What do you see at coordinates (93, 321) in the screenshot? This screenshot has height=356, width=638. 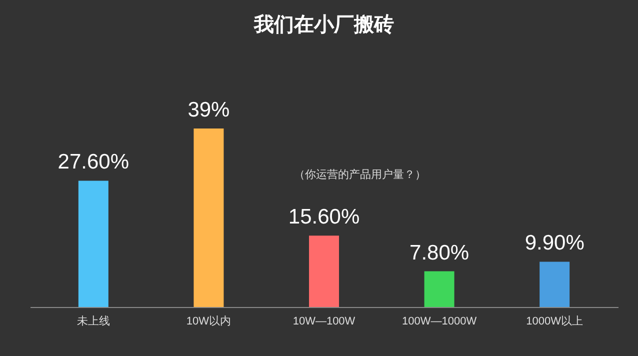 I see `x-tick-label: 未上线` at bounding box center [93, 321].